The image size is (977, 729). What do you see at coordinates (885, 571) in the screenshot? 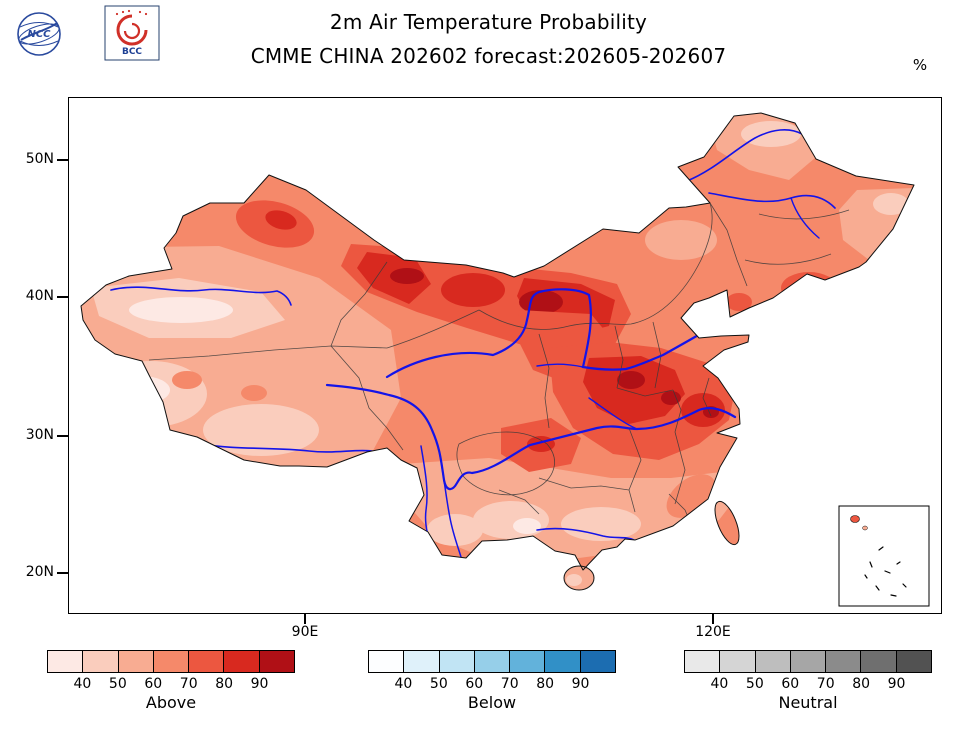
I see `inset-islands` at bounding box center [885, 571].